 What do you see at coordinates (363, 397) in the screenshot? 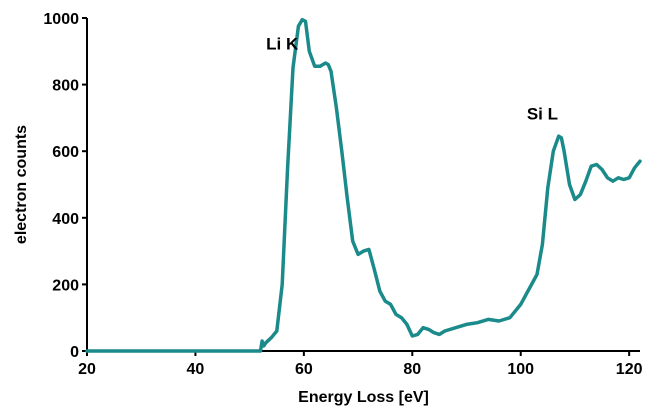
I see `x-axis-title: Energy Loss [eV]` at bounding box center [363, 397].